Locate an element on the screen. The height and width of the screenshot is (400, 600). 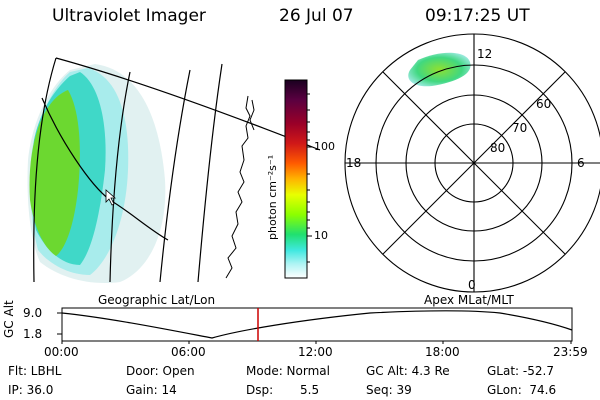
mlt-label-0: 0 is located at coordinates (472, 285).